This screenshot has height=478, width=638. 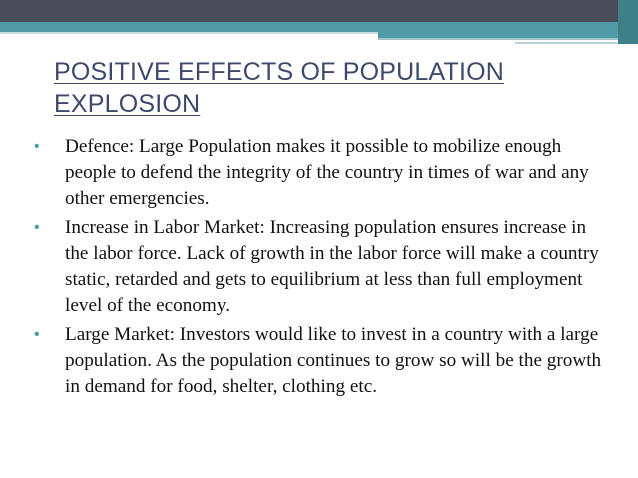 What do you see at coordinates (508, 39) in the screenshot?
I see `header-accent-line` at bounding box center [508, 39].